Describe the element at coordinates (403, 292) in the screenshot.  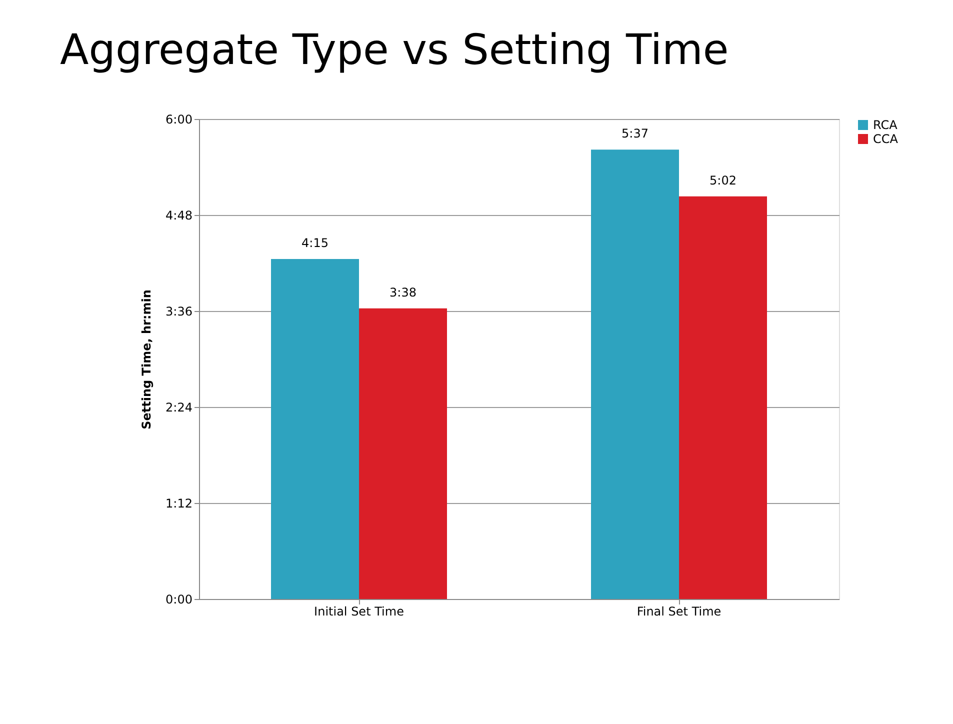
I see `data-label: 3:38` at that location.